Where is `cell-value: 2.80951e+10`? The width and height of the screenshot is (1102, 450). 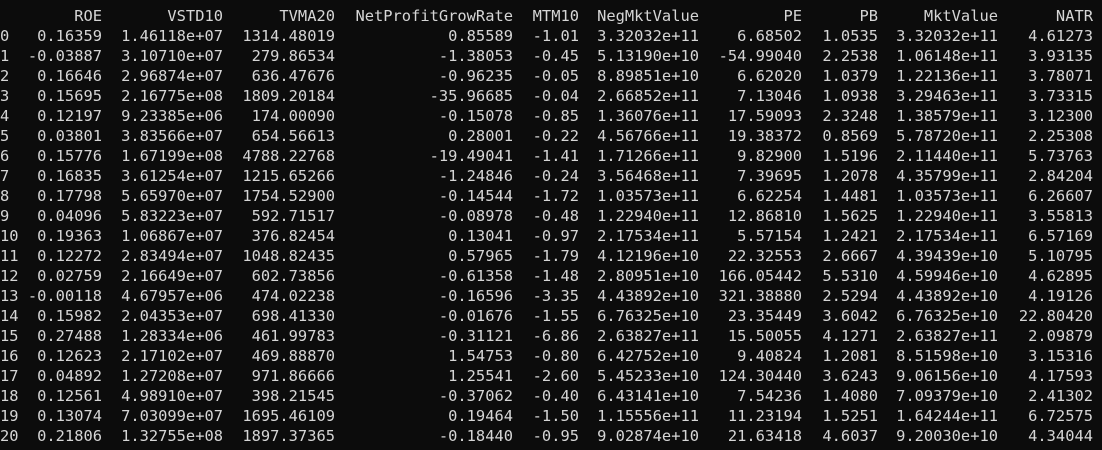 cell-value: 2.80951e+10 is located at coordinates (648, 276).